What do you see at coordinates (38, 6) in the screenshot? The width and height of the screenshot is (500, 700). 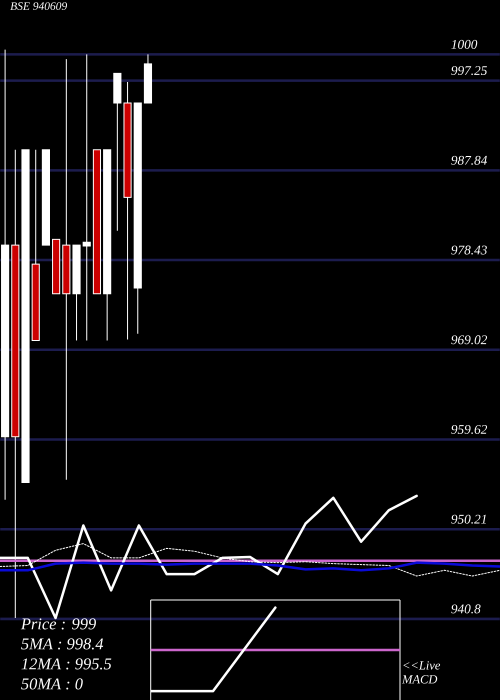 I see `chart-title: BSE 940609` at bounding box center [38, 6].